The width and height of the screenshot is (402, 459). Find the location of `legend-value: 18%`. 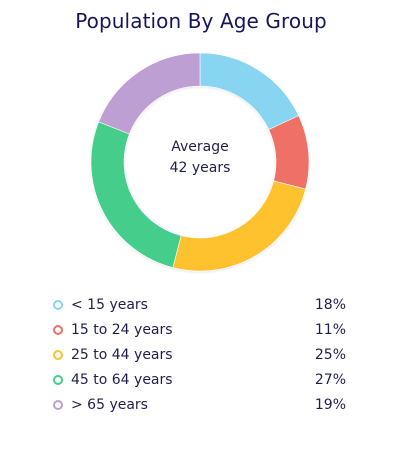

legend-value: 18% is located at coordinates (330, 304).